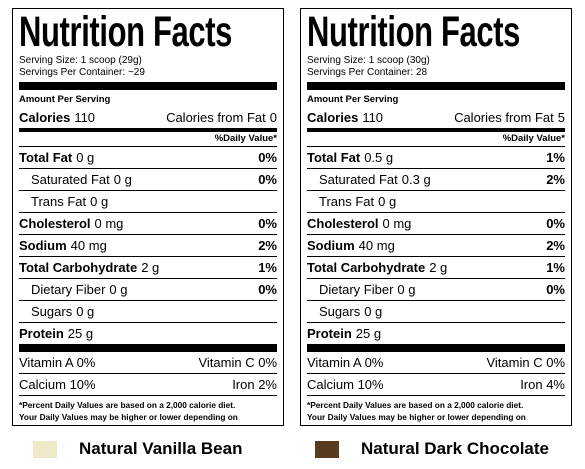 The height and width of the screenshot is (469, 585). Describe the element at coordinates (436, 384) in the screenshot. I see `vitamin-row: Calcium 10% Iron 4%` at that location.